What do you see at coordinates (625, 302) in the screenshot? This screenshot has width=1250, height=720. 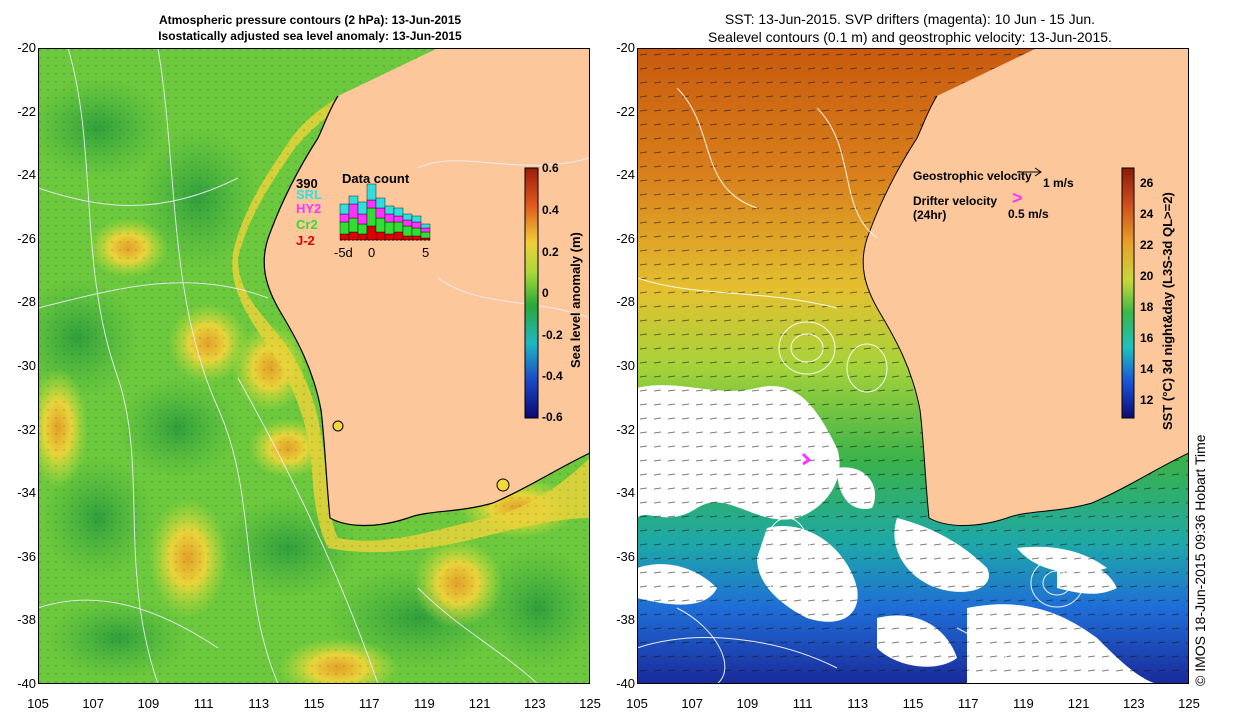 I see `latitude-tick-label: -28` at bounding box center [625, 302].